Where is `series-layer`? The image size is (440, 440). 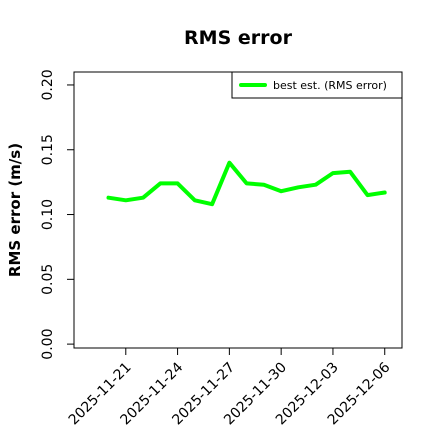 series-layer is located at coordinates (246, 183).